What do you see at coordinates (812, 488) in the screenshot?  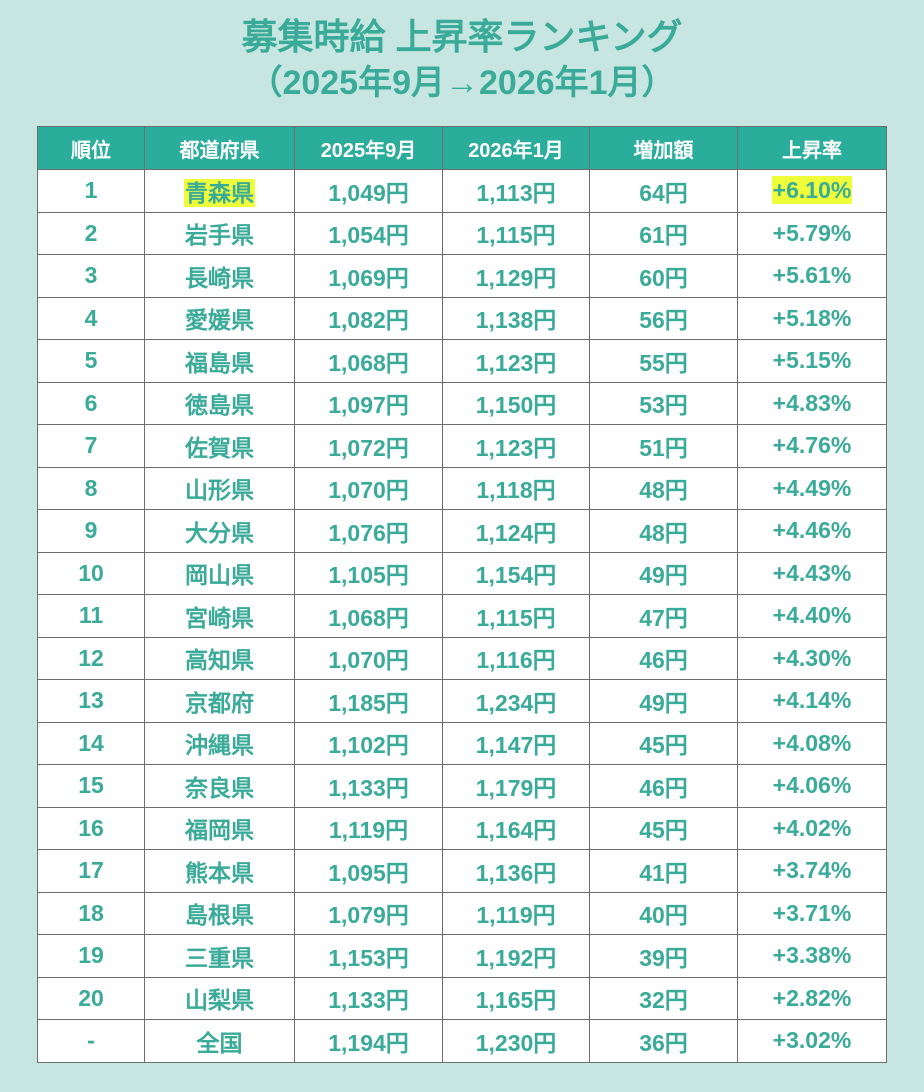 I see `cell-rate: +4.49%` at bounding box center [812, 488].